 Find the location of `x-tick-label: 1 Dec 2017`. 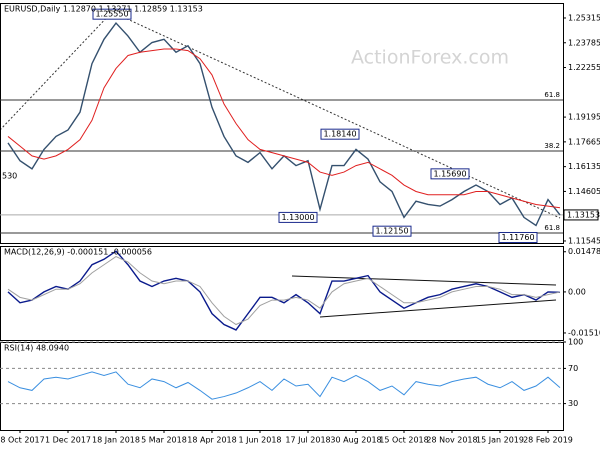

x-tick-label: 1 Dec 2017 is located at coordinates (68, 440).